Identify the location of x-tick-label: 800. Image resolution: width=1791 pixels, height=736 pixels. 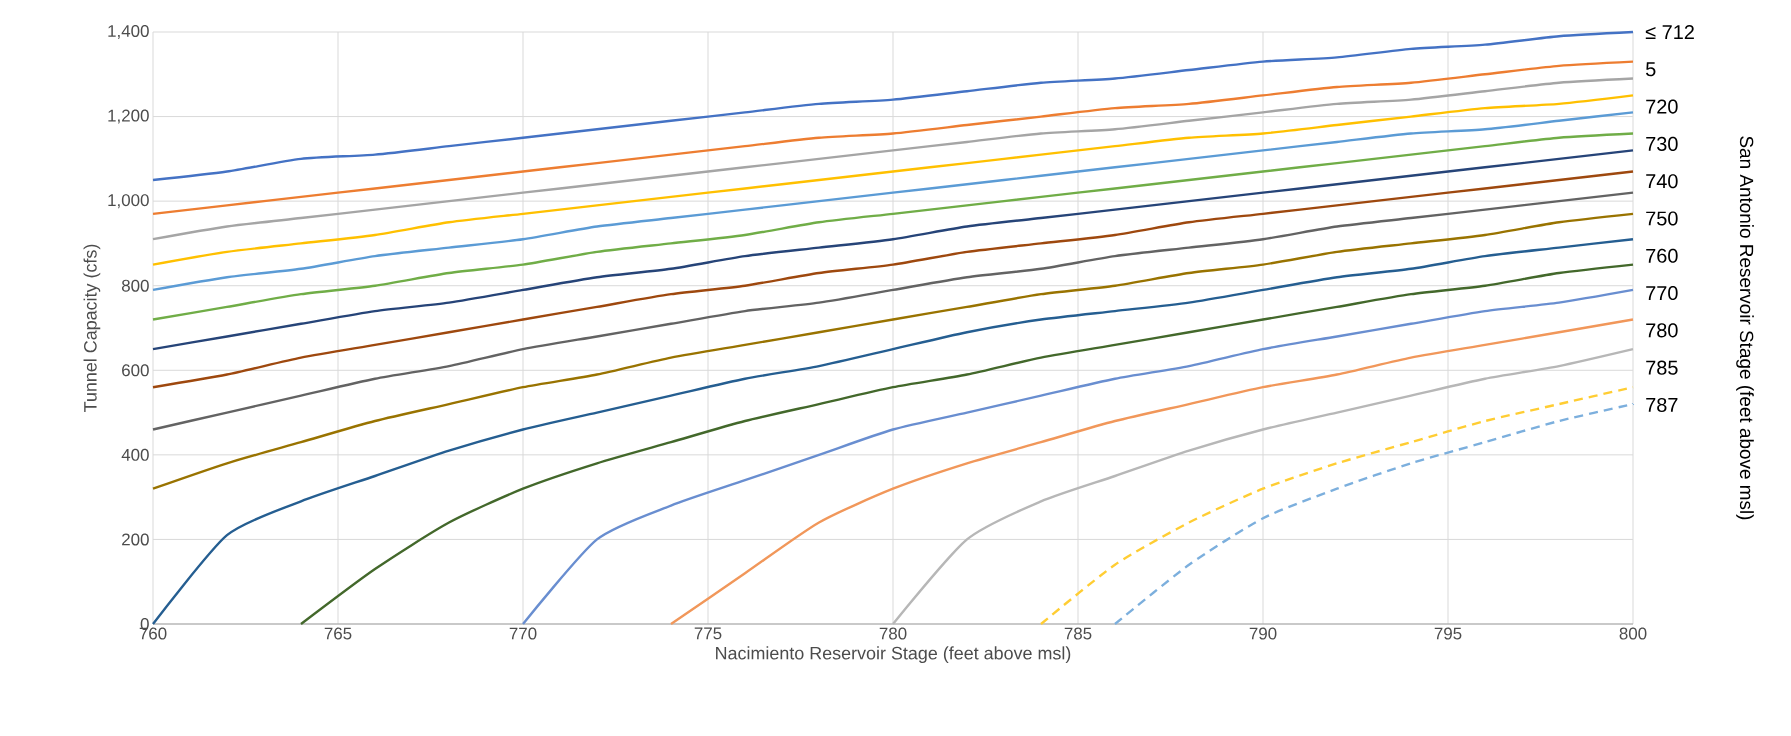
(1633, 633).